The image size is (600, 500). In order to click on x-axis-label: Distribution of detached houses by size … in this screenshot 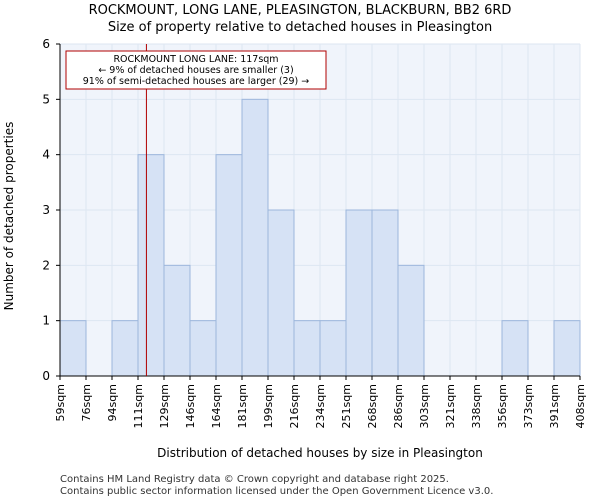, I will do `click(320, 453)`.